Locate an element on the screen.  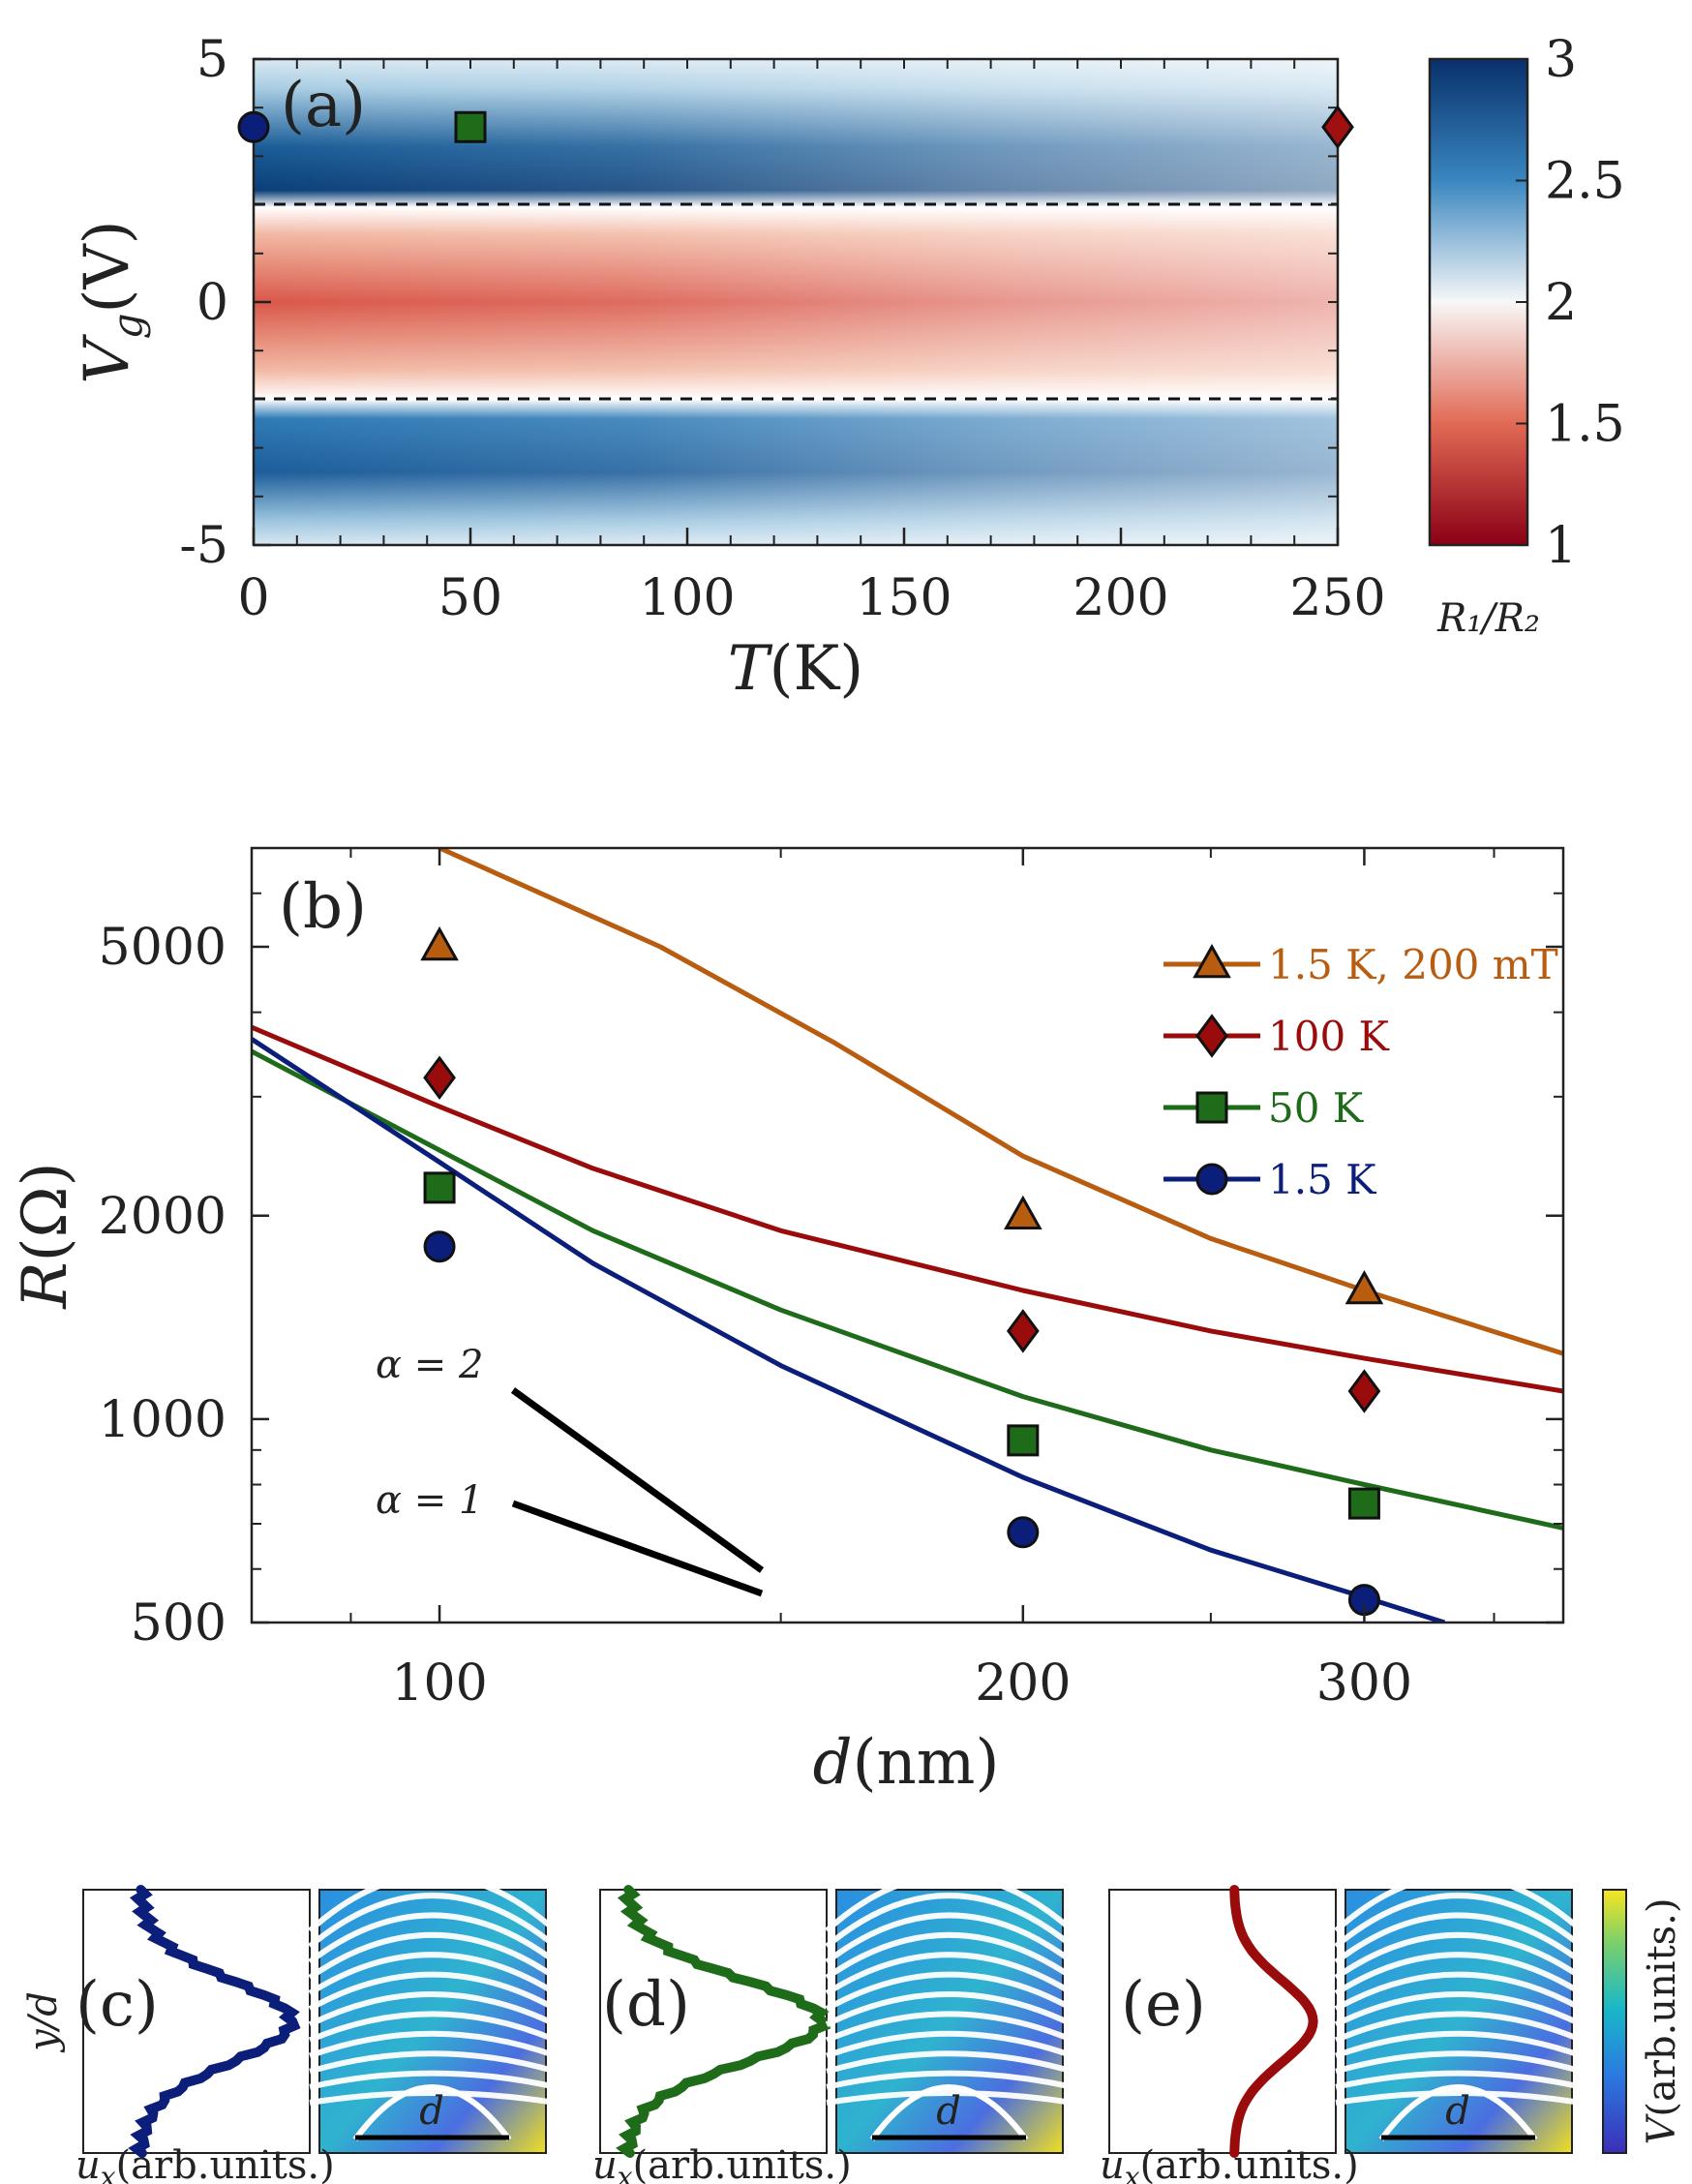
x-tick-label-b: 200 is located at coordinates (1023, 1684).